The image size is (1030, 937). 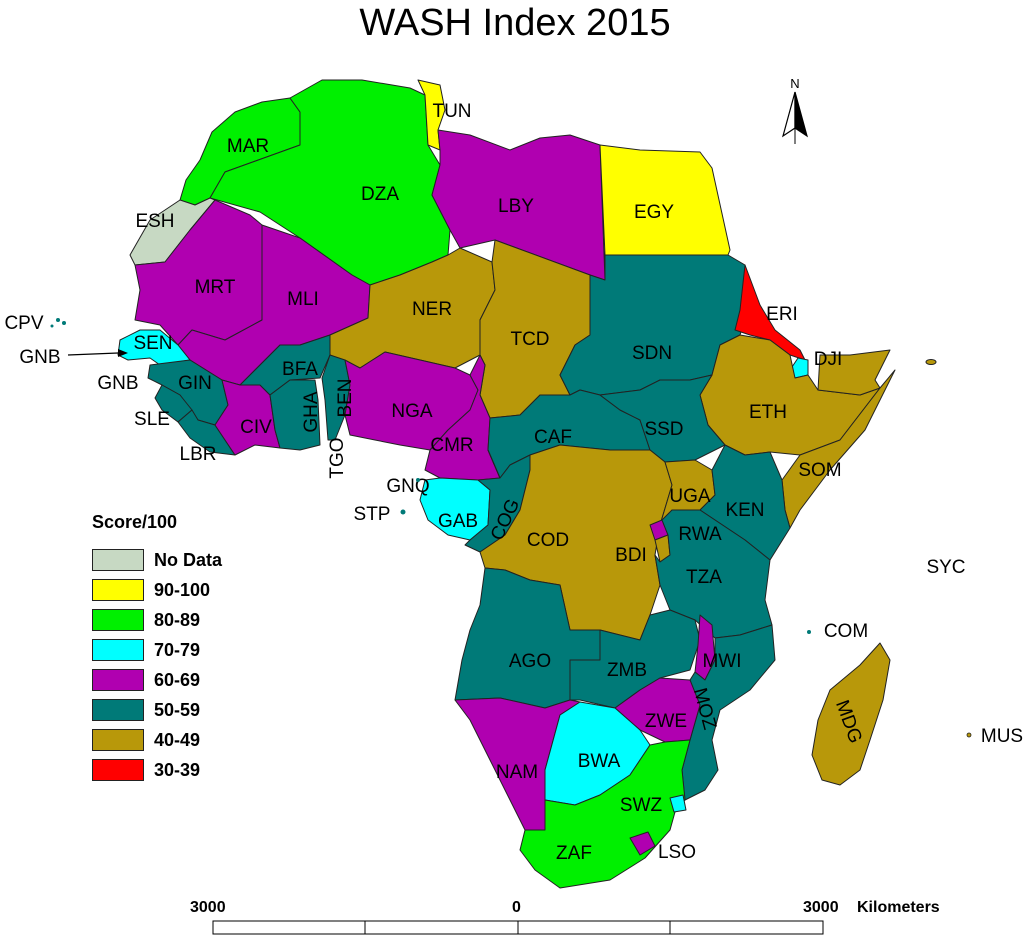 I want to click on cpv-island, so click(x=58, y=320).